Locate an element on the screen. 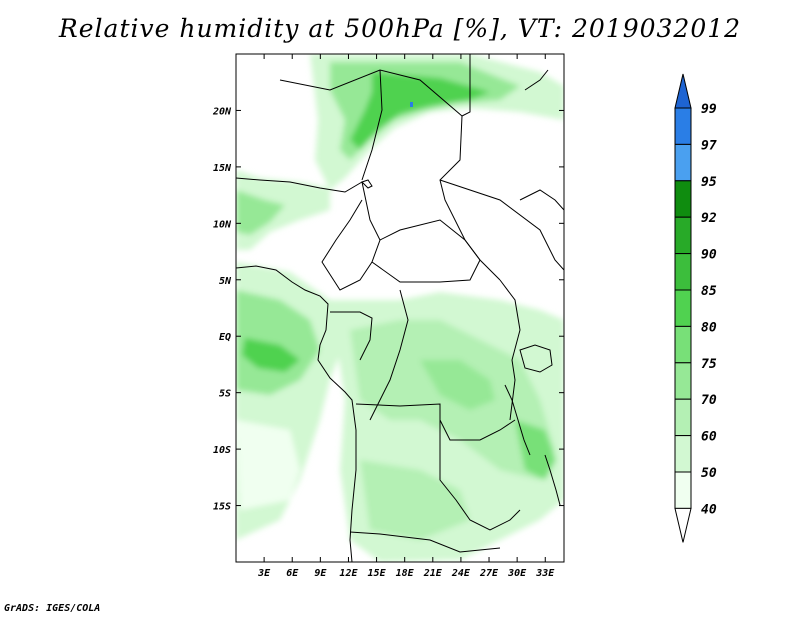 This screenshot has height=618, width=800. lon-tick-label: 3E is located at coordinates (264, 573).